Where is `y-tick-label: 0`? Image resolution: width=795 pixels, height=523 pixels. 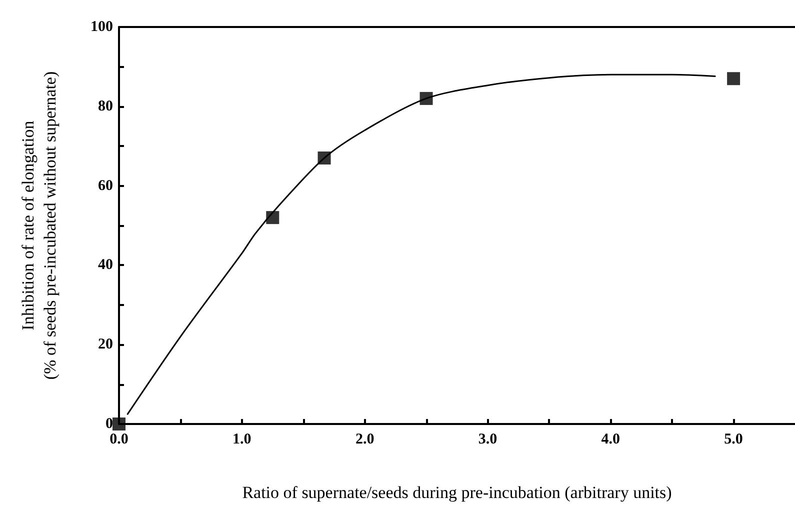
y-tick-label: 0 is located at coordinates (109, 424).